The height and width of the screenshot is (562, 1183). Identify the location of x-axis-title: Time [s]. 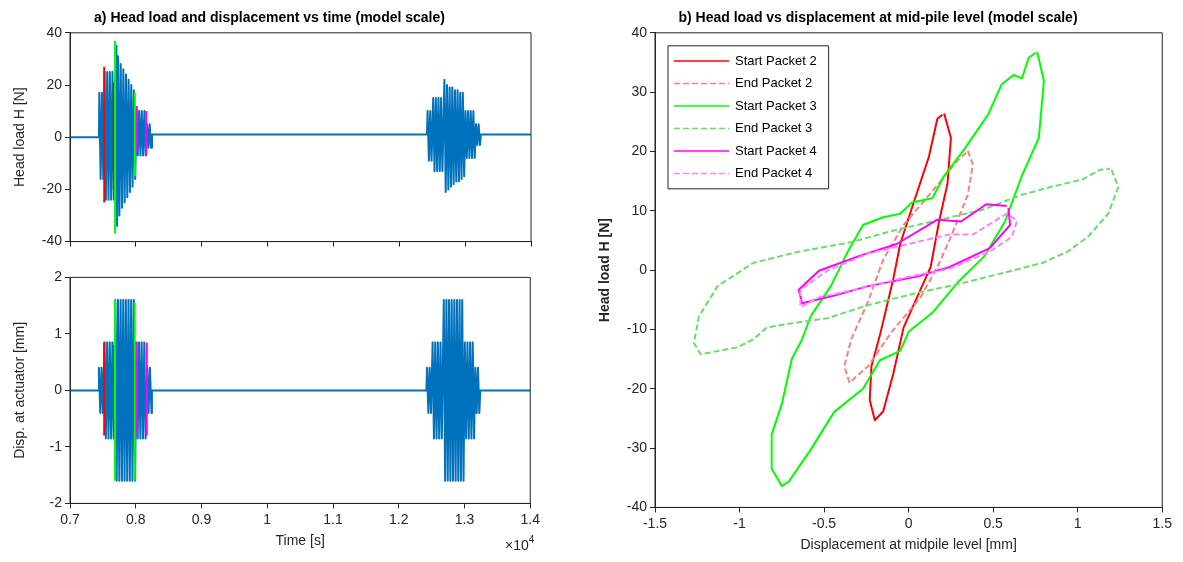
(300, 540).